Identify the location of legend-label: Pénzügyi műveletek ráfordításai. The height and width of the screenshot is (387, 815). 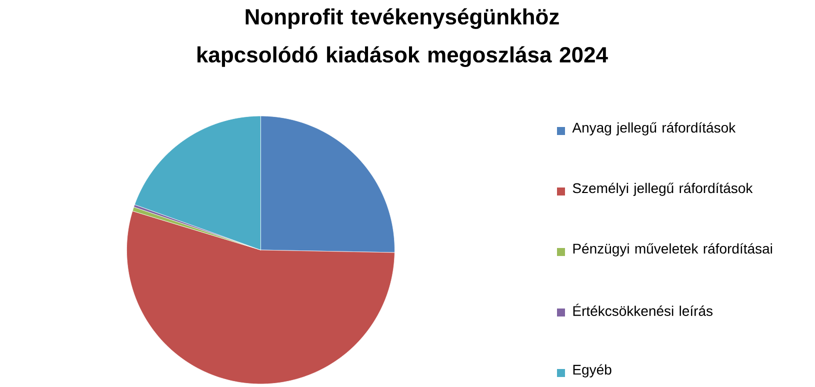
(672, 249).